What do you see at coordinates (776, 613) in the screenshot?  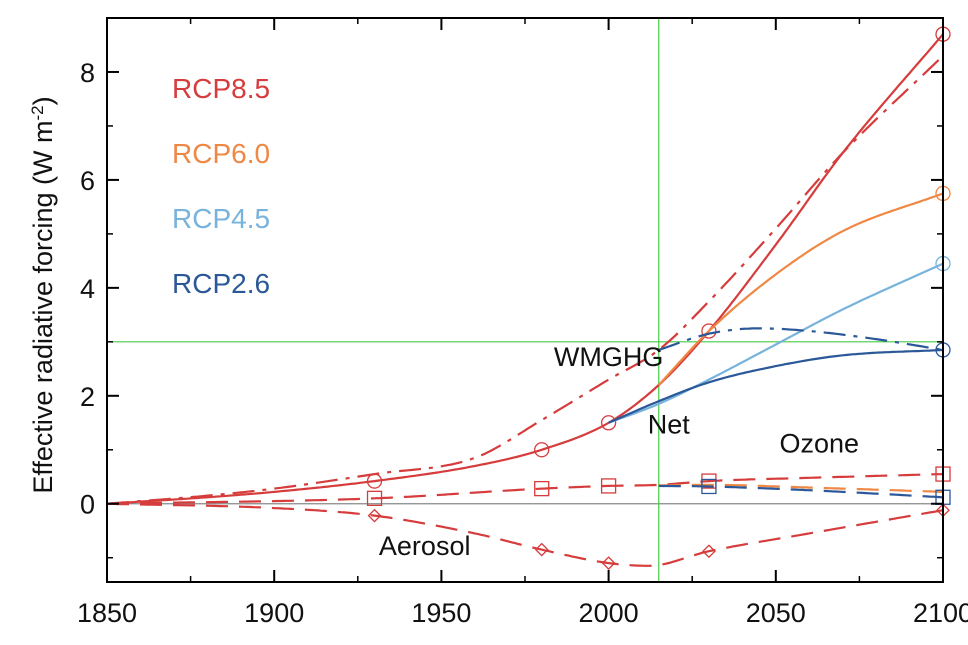 I see `x-tick-label: 2050` at bounding box center [776, 613].